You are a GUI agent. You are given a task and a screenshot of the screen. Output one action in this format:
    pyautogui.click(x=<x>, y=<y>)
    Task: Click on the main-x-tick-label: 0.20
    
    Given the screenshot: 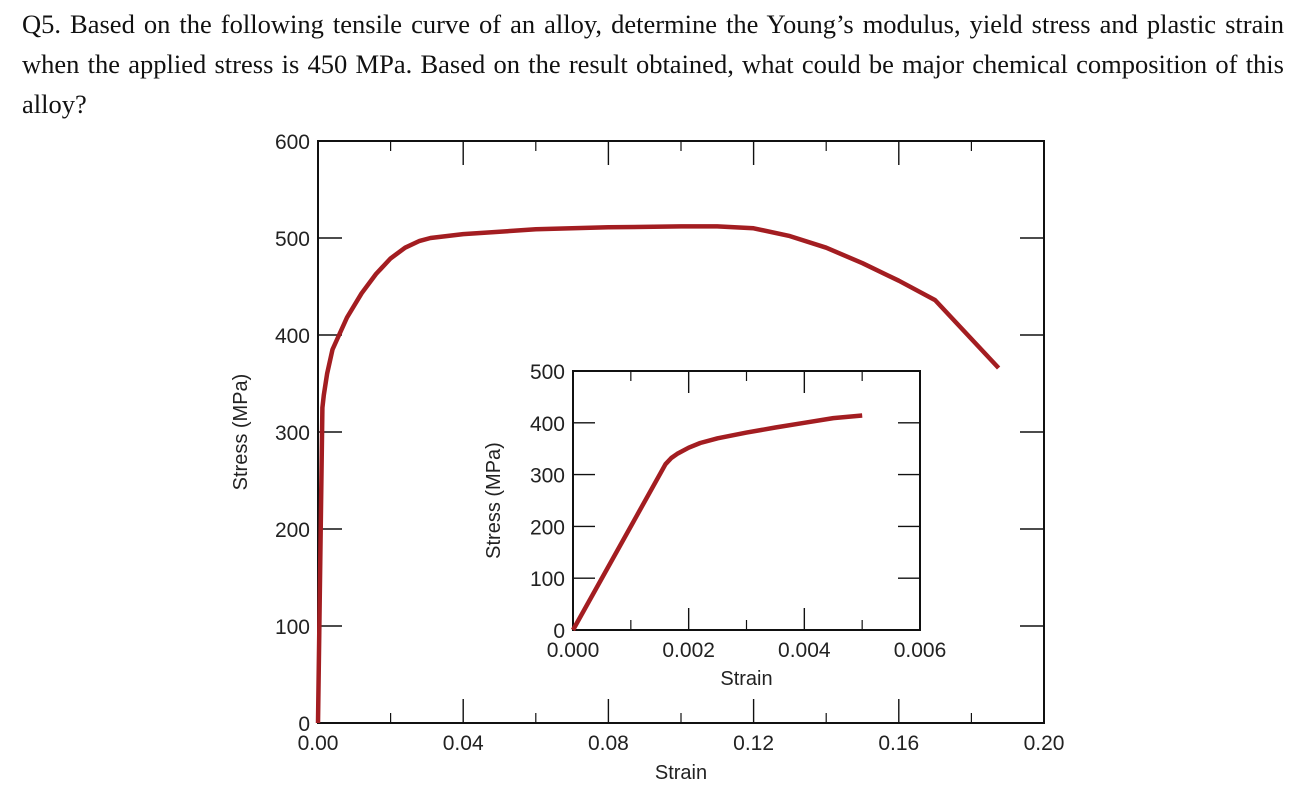 What is the action you would take?
    pyautogui.click(x=1044, y=743)
    